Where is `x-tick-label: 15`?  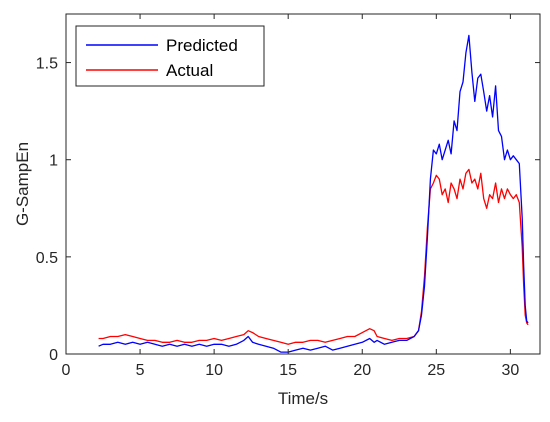
x-tick-label: 15 is located at coordinates (288, 370).